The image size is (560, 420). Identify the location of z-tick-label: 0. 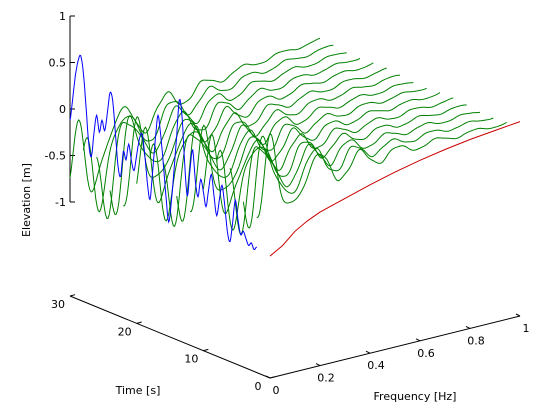
(62, 109).